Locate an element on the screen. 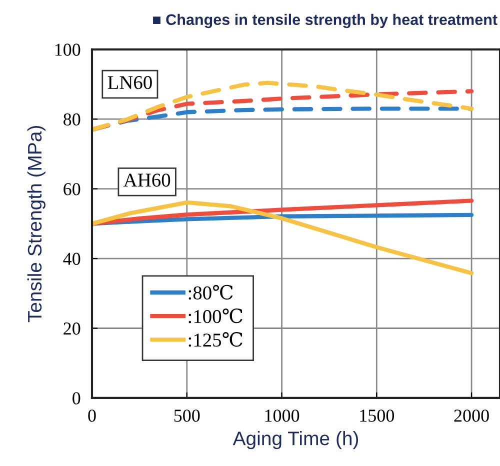 The height and width of the screenshot is (466, 500). legend-label: :80℃ is located at coordinates (210, 292).